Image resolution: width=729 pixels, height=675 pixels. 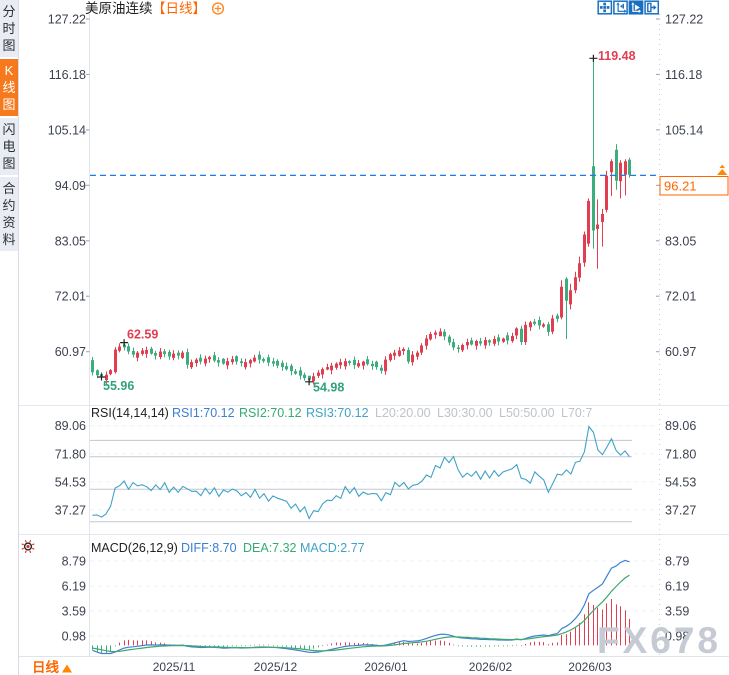 I want to click on svg-text: L20:20.00, so click(x=403, y=413).